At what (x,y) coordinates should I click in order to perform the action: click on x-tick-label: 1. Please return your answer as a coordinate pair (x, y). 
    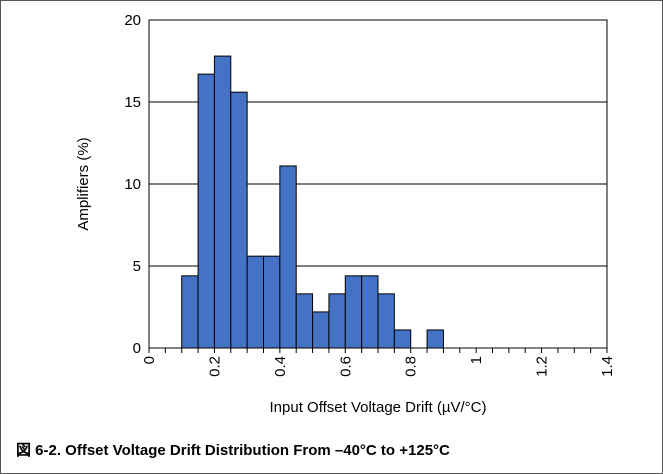
    Looking at the image, I should click on (476, 360).